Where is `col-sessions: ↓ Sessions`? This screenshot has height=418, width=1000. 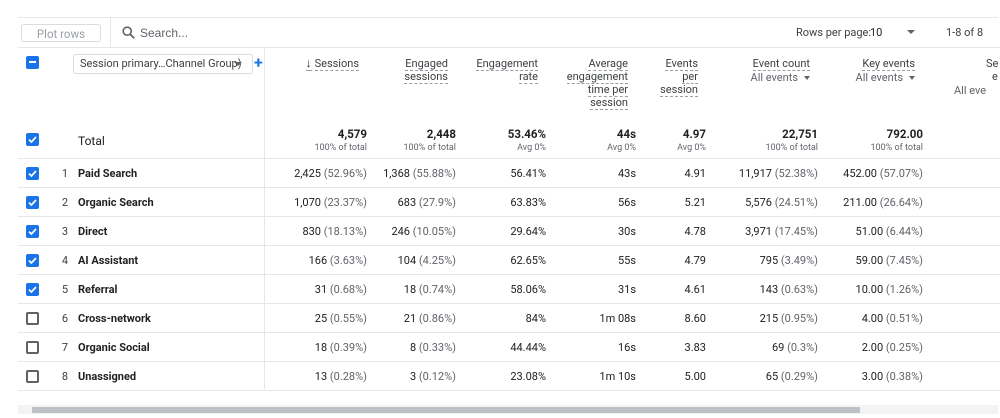
col-sessions: ↓ Sessions is located at coordinates (332, 63).